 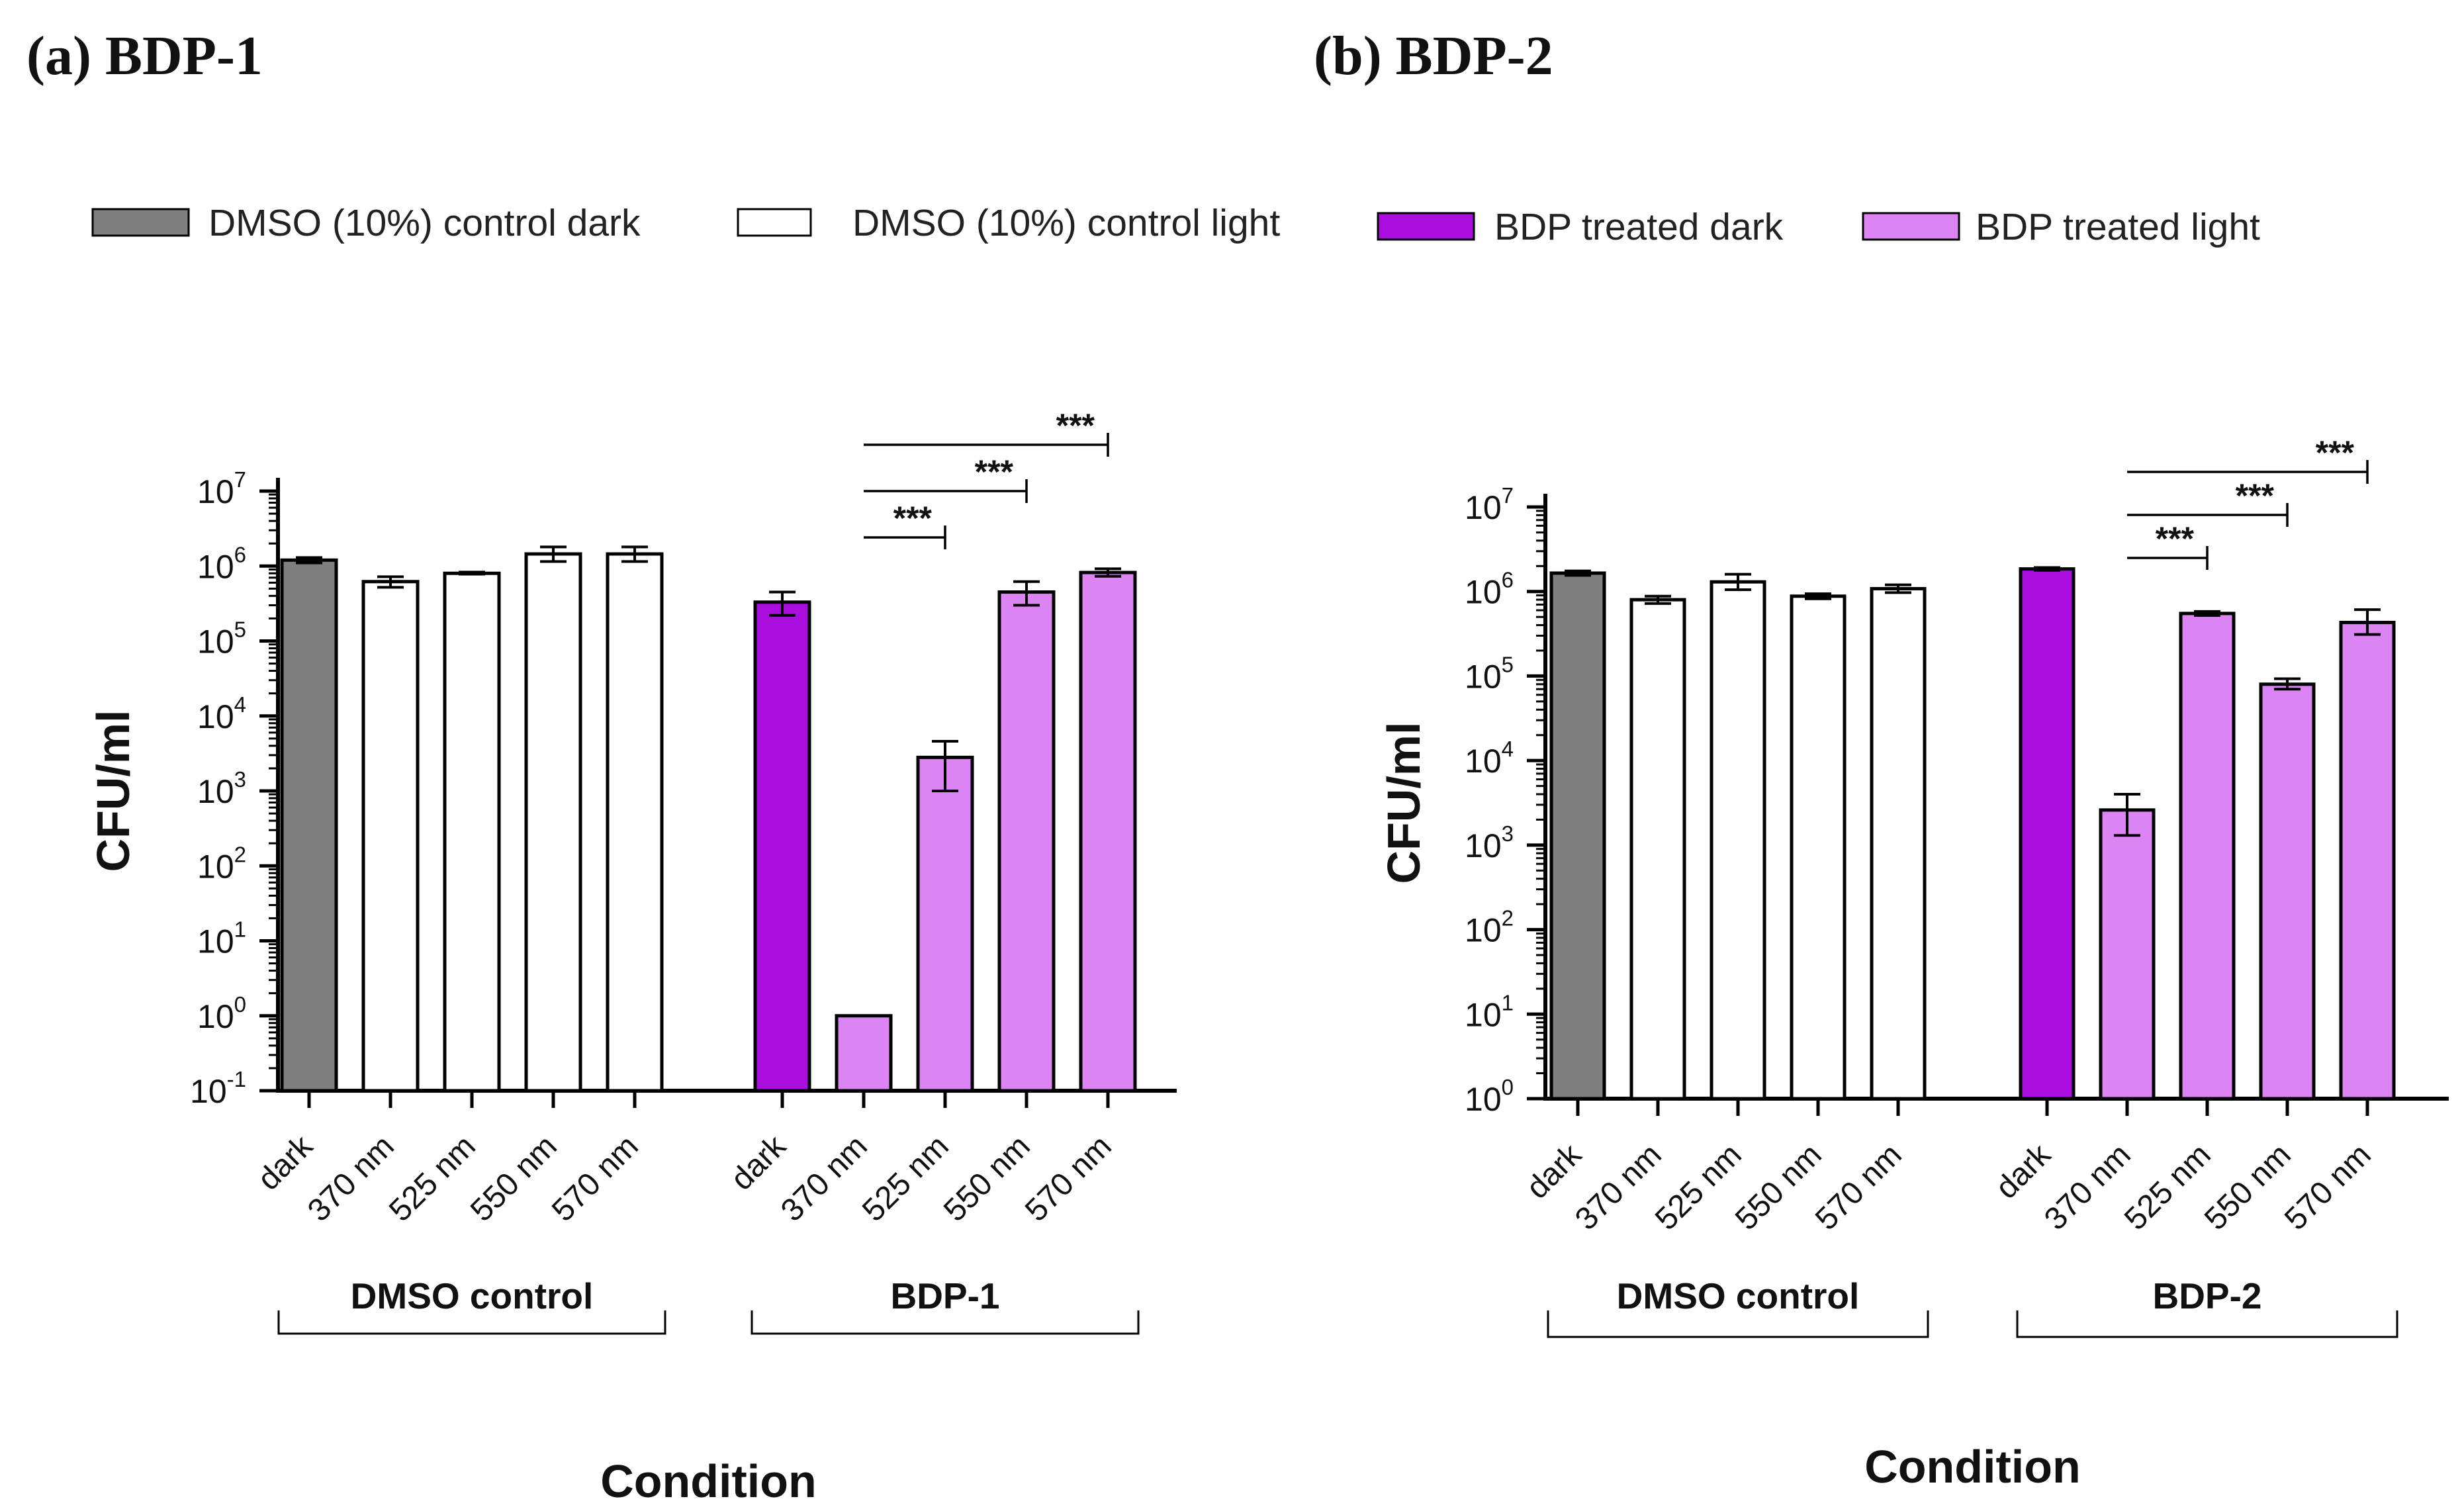 What do you see at coordinates (945, 1295) in the screenshot?
I see `group-label: BDP-1` at bounding box center [945, 1295].